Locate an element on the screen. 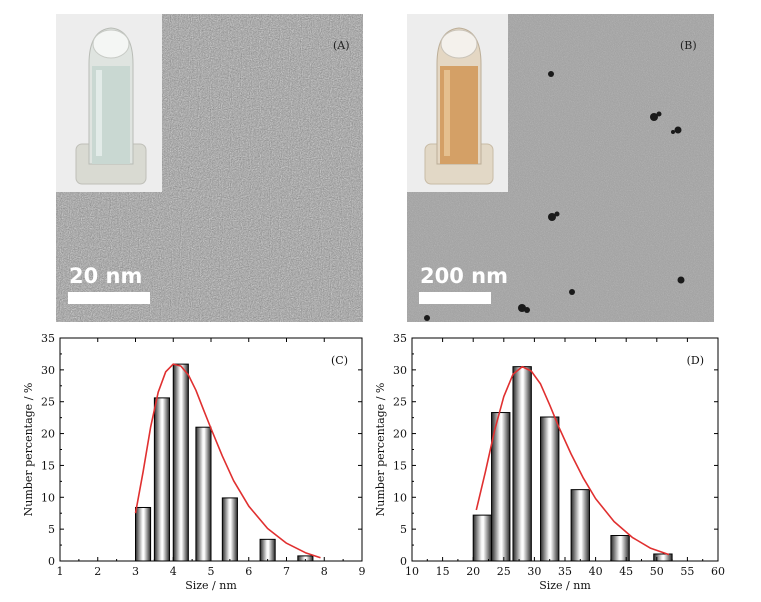 The width and height of the screenshot is (761, 602). scale-bar-b is located at coordinates (455, 298).